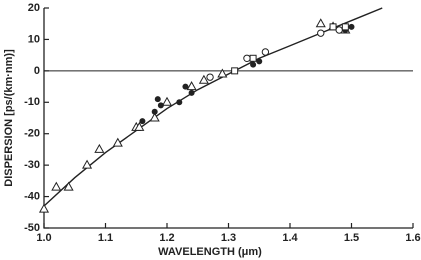  What do you see at coordinates (32, 102) in the screenshot?
I see `y-tick-label: -10` at bounding box center [32, 102].